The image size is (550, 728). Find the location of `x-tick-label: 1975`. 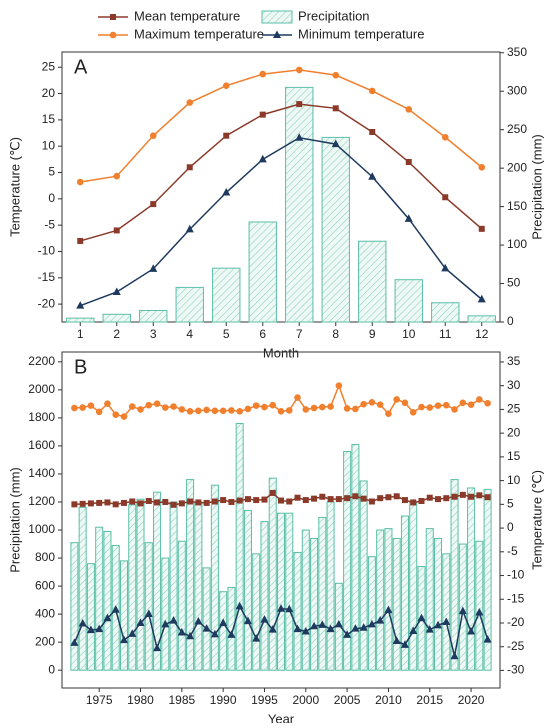

x-tick-label: 1975 is located at coordinates (99, 700).